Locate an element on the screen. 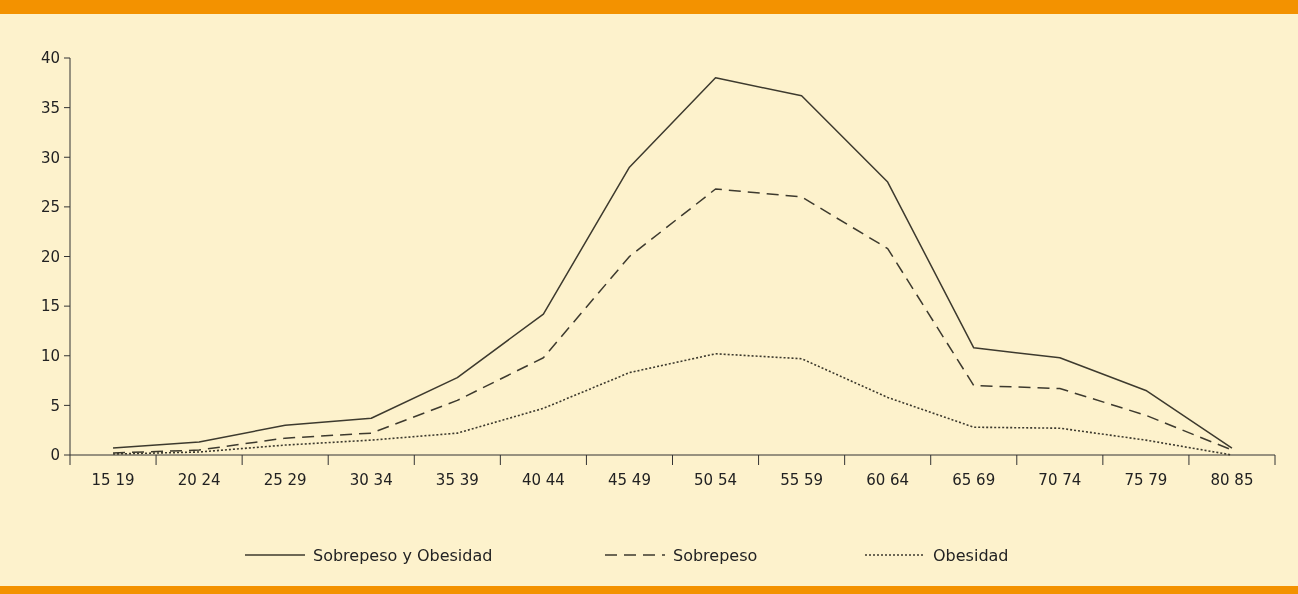  x-tick-label: 70 74 is located at coordinates (1060, 480).